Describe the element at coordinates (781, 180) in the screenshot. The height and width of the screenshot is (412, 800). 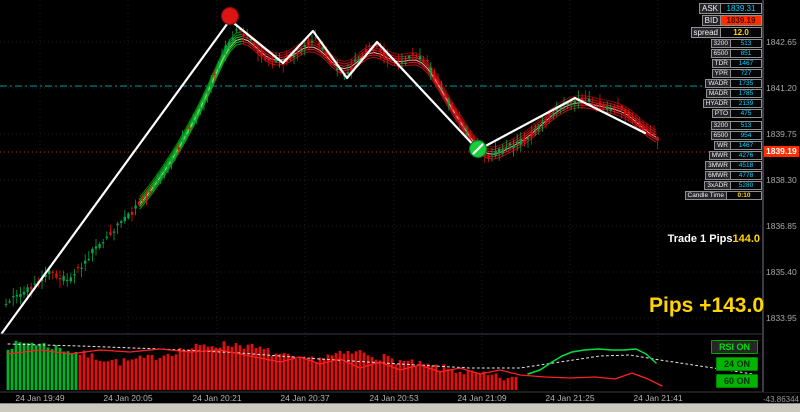
I see `price-axis-label: 1838.30` at that location.